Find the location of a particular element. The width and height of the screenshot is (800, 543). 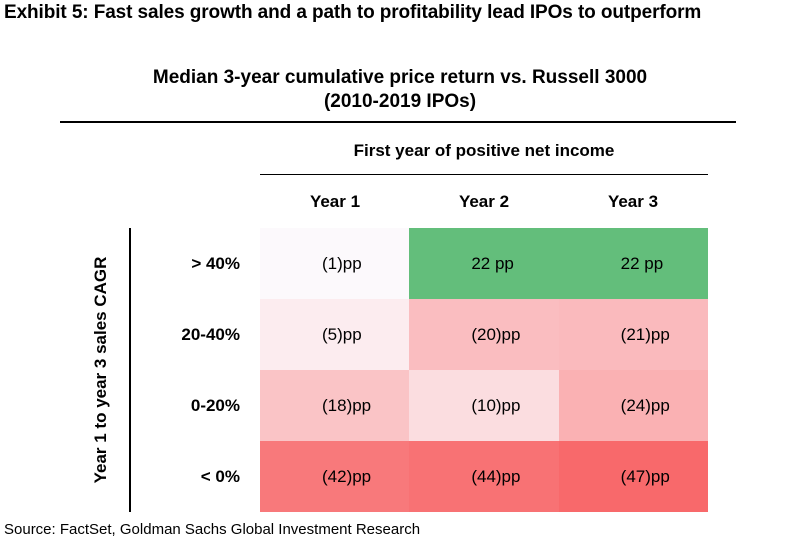

heatmap-cell-r2-c2: (20)pp is located at coordinates (484, 334).